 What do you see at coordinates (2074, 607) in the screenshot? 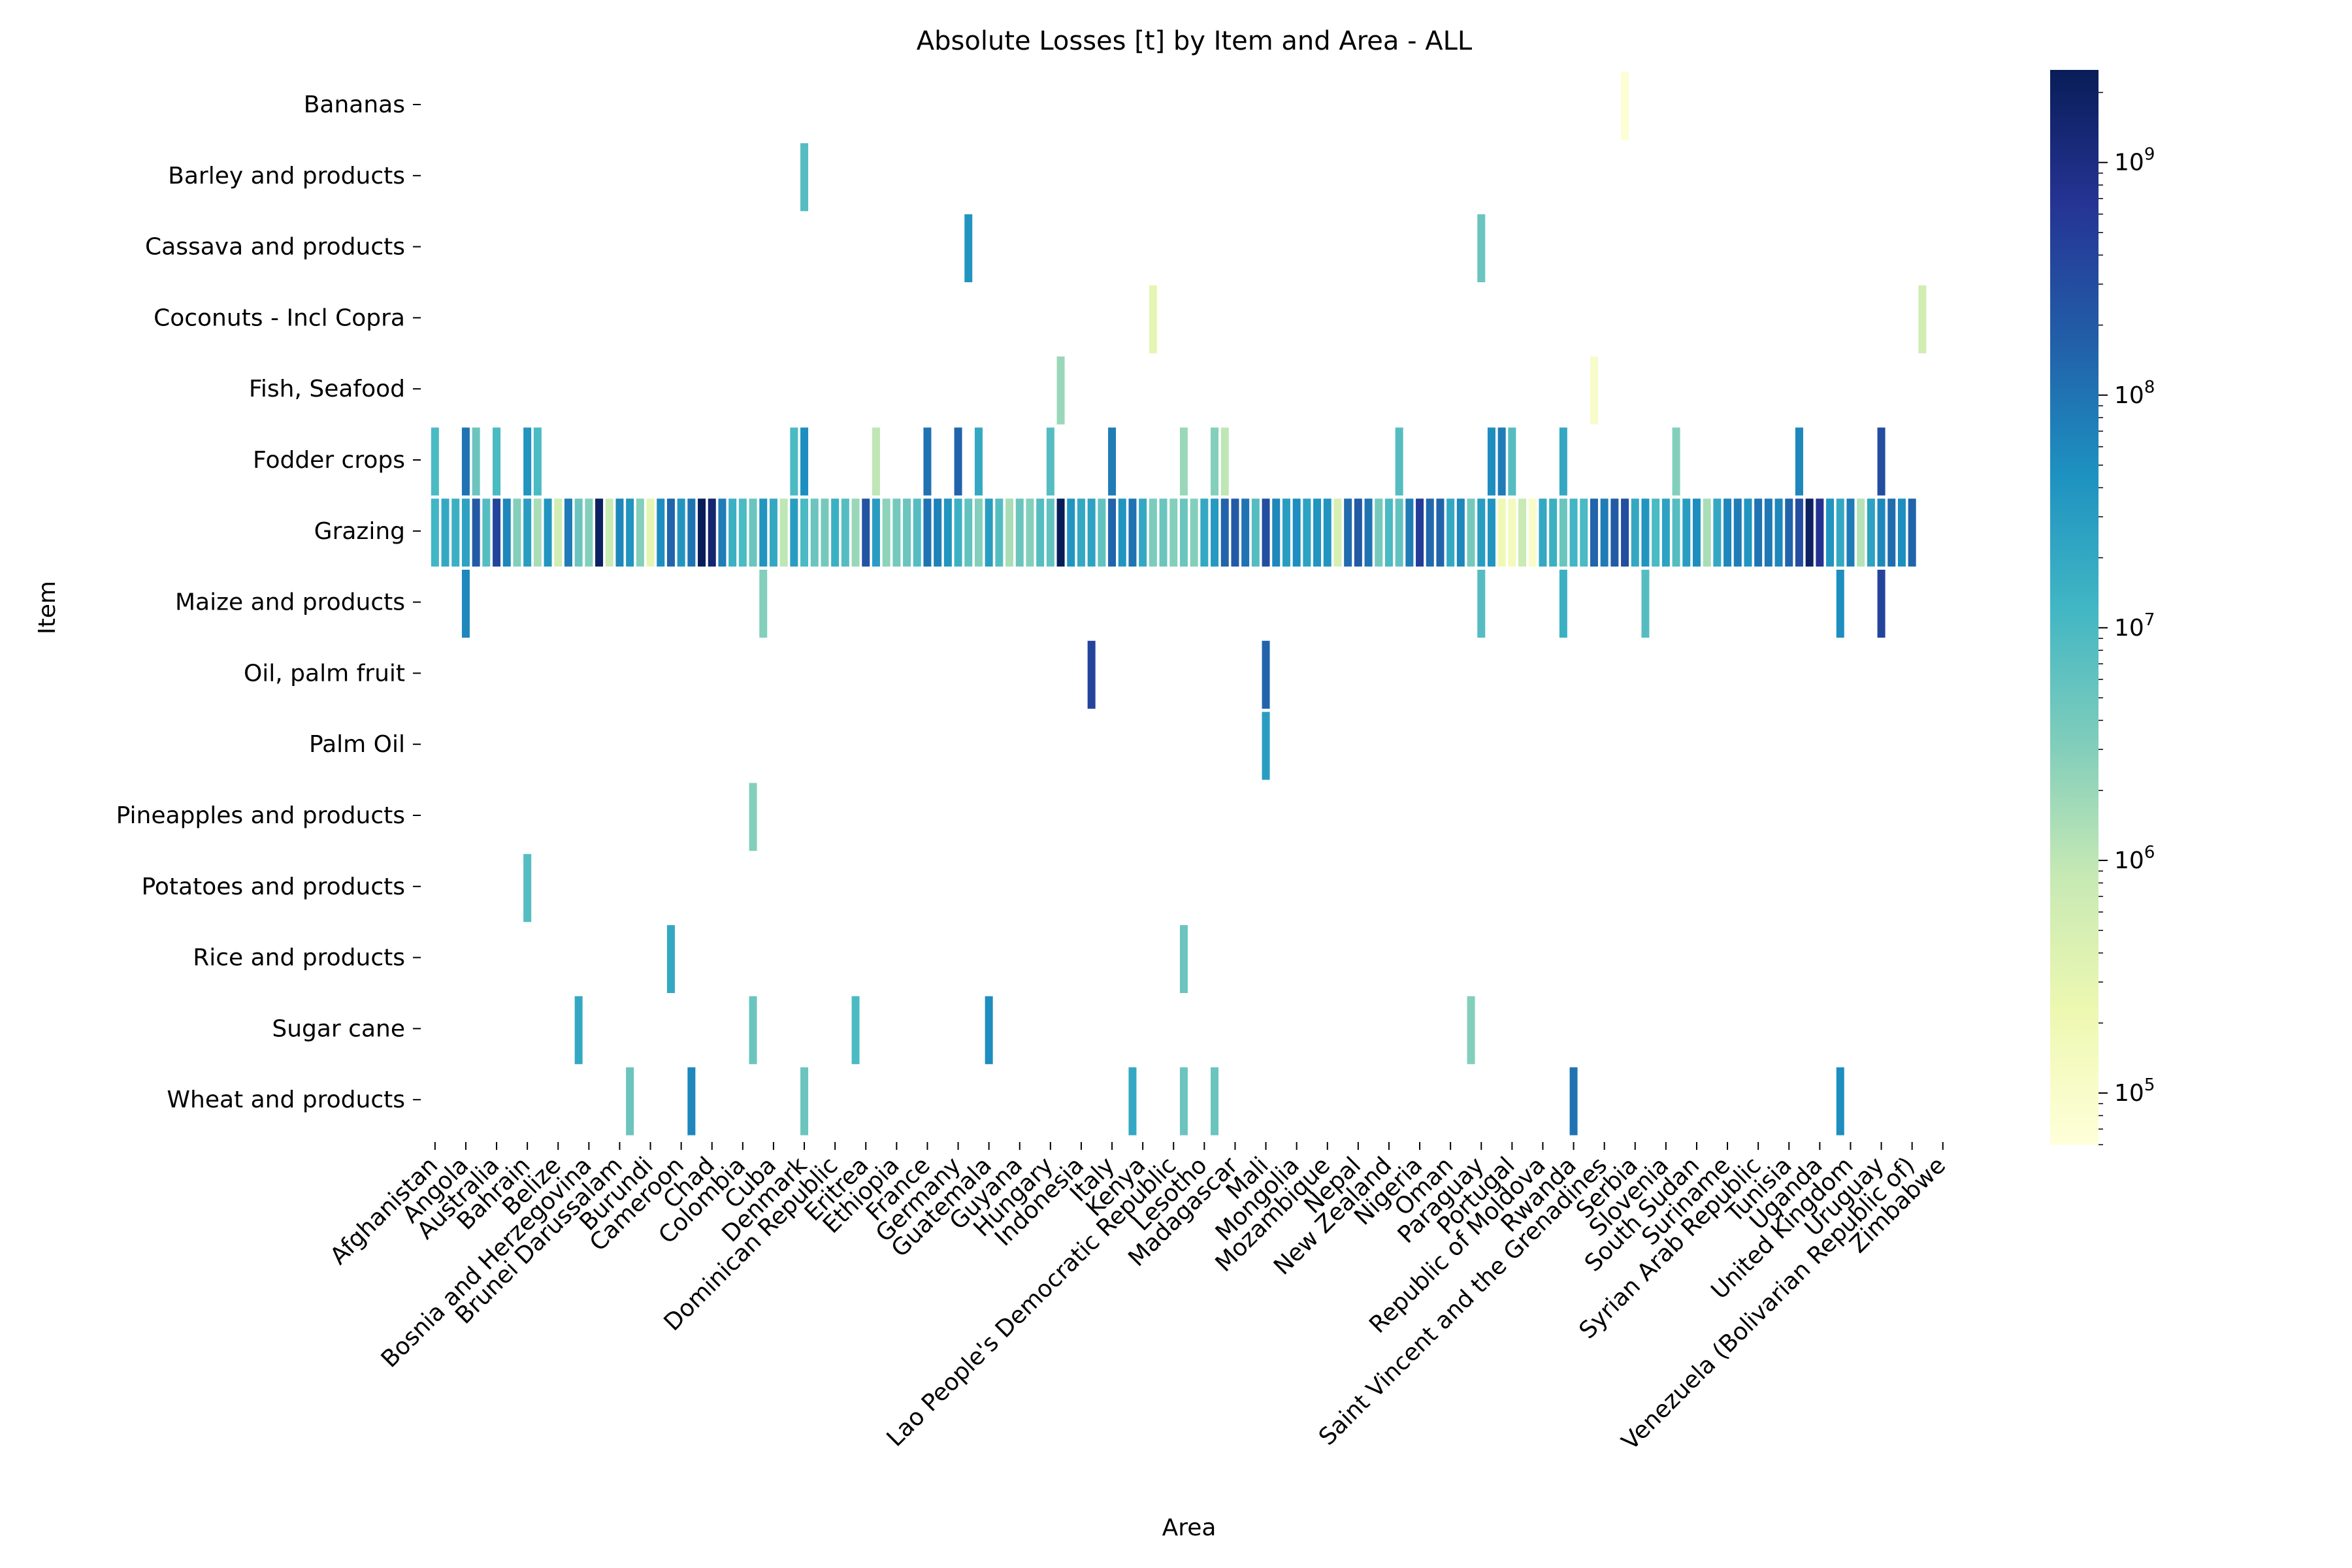
I see `colorbar-gradient` at bounding box center [2074, 607].